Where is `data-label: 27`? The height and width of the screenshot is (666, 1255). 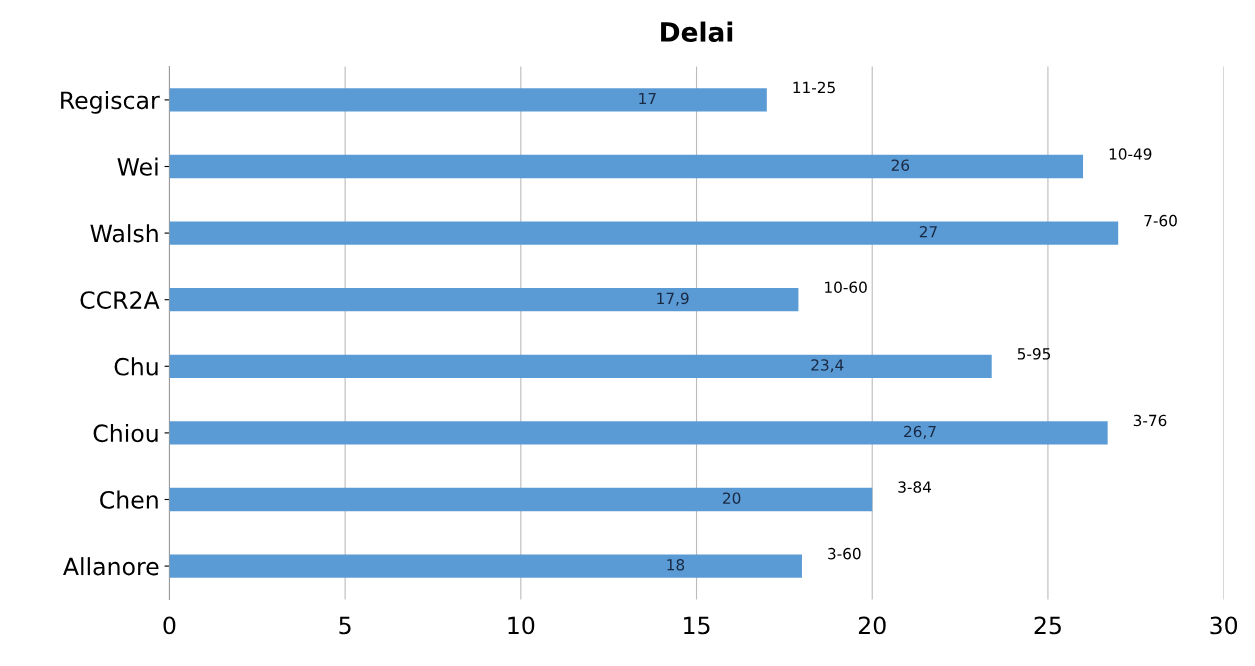
data-label: 27 is located at coordinates (928, 231).